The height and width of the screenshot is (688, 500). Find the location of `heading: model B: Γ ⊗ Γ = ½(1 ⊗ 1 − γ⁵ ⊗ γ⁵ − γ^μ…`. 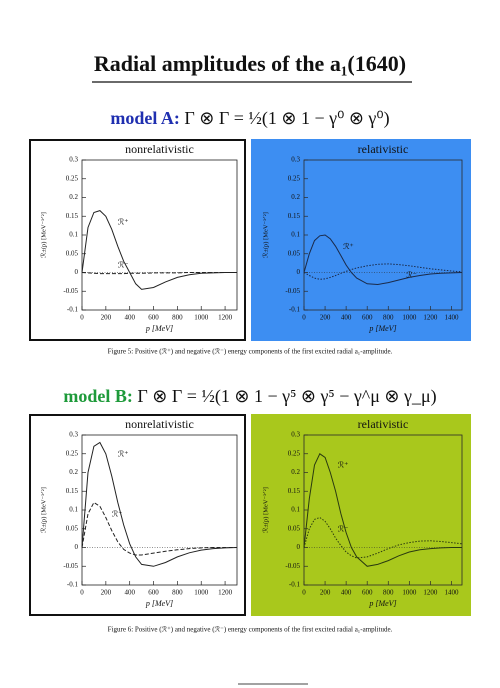

heading: model B: Γ ⊗ Γ = ½(1 ⊗ 1 − γ⁵ ⊗ γ⁵ − γ^μ… is located at coordinates (249, 396).